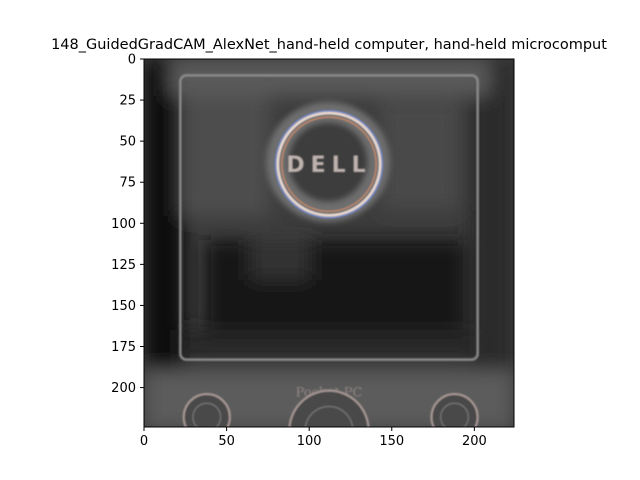 The height and width of the screenshot is (480, 640). I want to click on logo-ring, so click(329, 164).